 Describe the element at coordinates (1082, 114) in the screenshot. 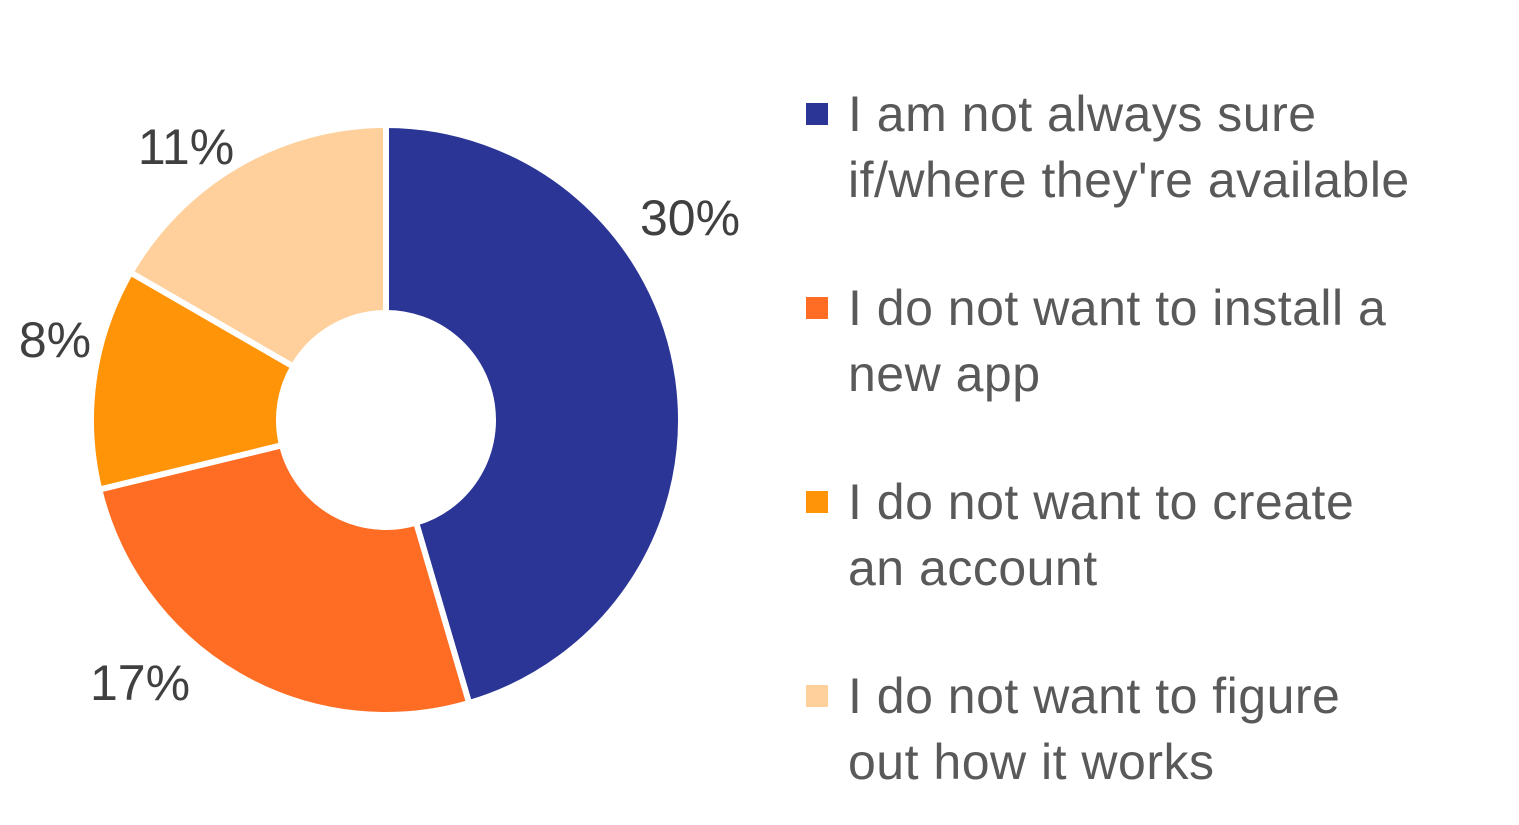

I see `legend-line-1: I am not always sure` at that location.